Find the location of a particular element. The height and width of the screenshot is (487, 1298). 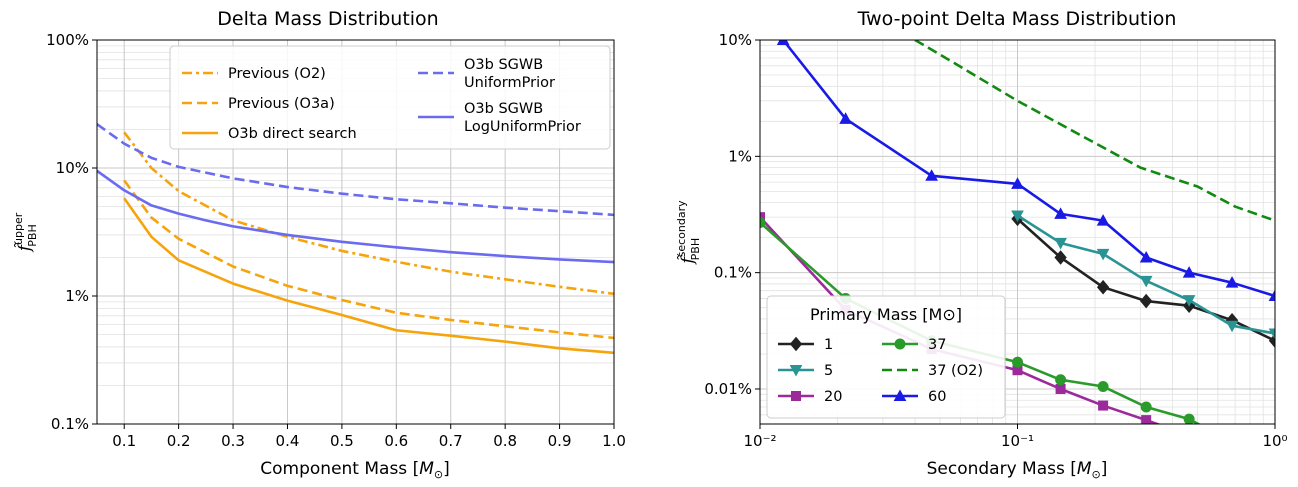

legend-label: O3b SGWB UniformPrior is located at coordinates (509, 74).